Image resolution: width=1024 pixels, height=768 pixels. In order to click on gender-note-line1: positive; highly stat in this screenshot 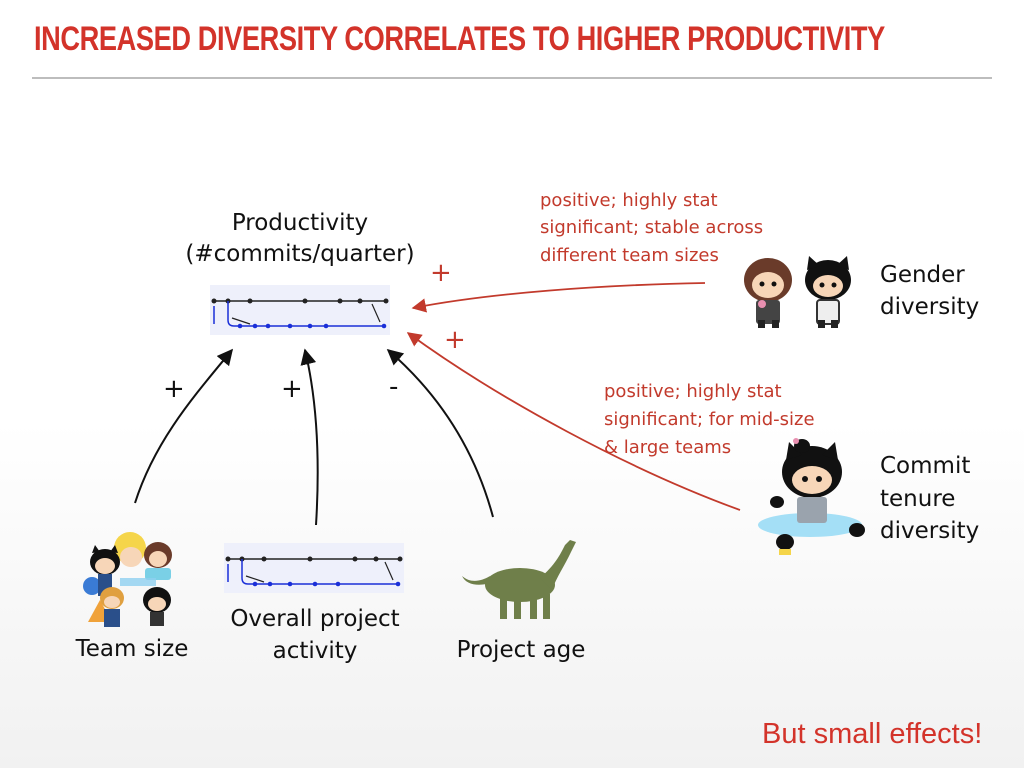, I will do `click(629, 200)`.